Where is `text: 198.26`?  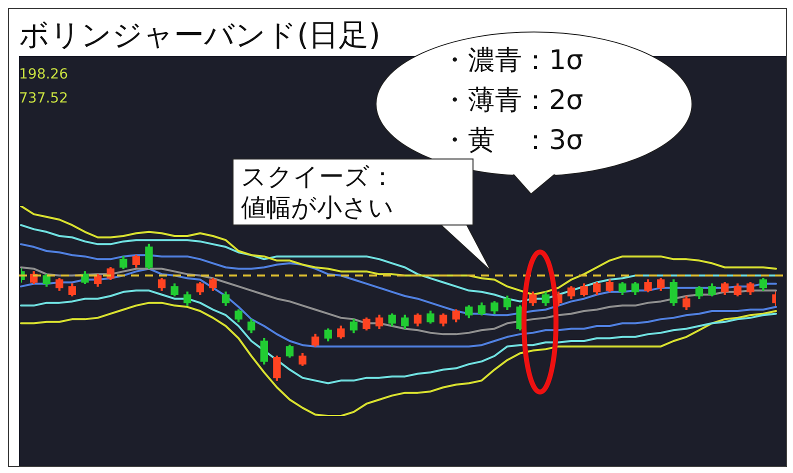 text: 198.26 is located at coordinates (43, 74).